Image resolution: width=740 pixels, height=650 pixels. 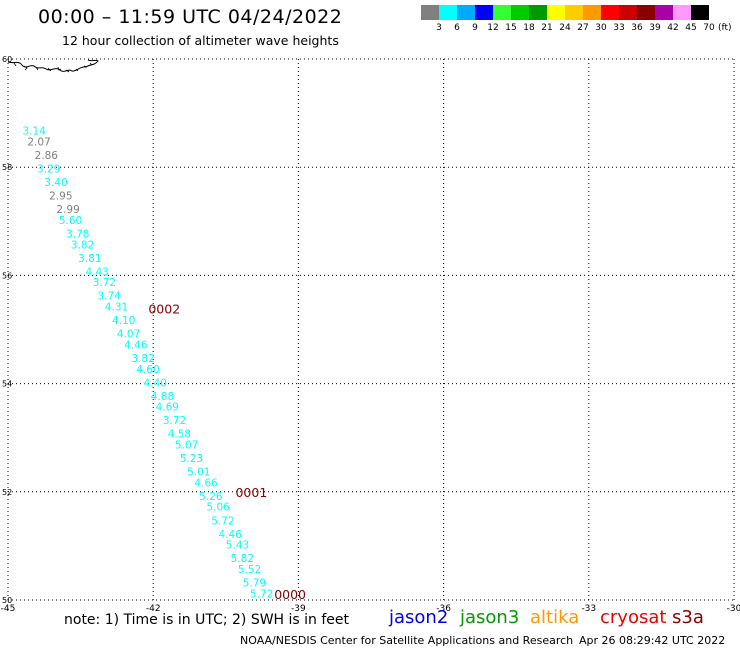 I want to click on satellite-altika: altika, so click(x=555, y=617).